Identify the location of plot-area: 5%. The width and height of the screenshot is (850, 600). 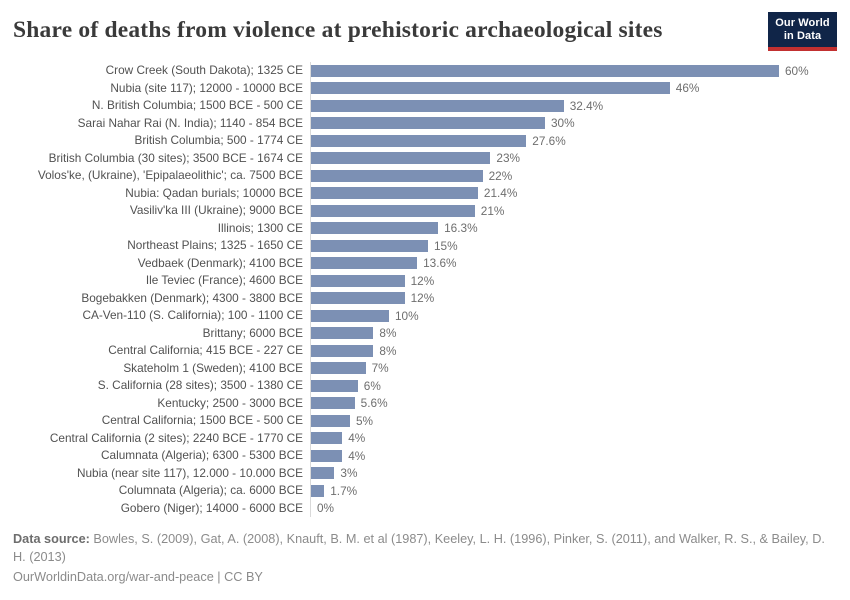
(580, 421).